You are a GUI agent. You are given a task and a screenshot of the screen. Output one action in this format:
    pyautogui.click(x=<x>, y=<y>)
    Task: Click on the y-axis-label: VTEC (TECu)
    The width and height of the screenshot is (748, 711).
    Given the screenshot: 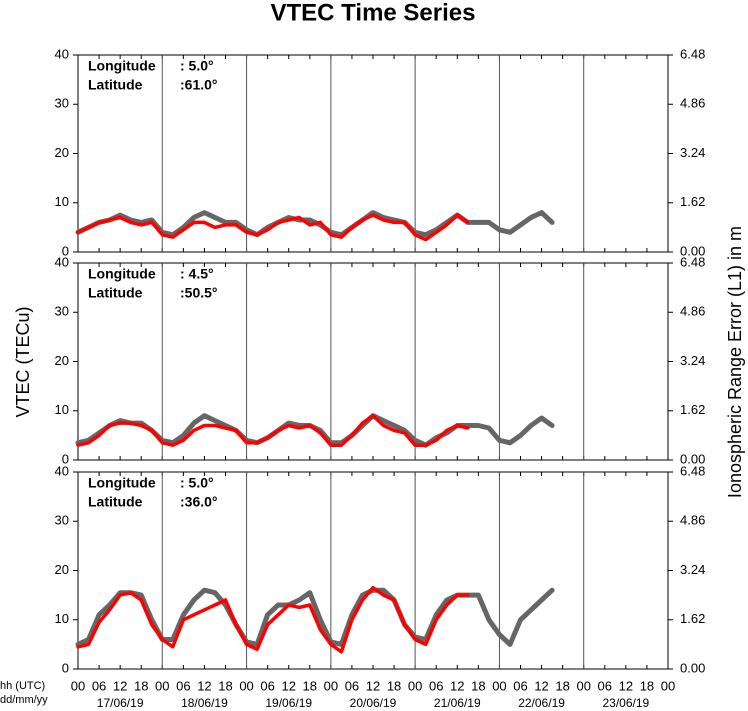 What is the action you would take?
    pyautogui.click(x=23, y=361)
    